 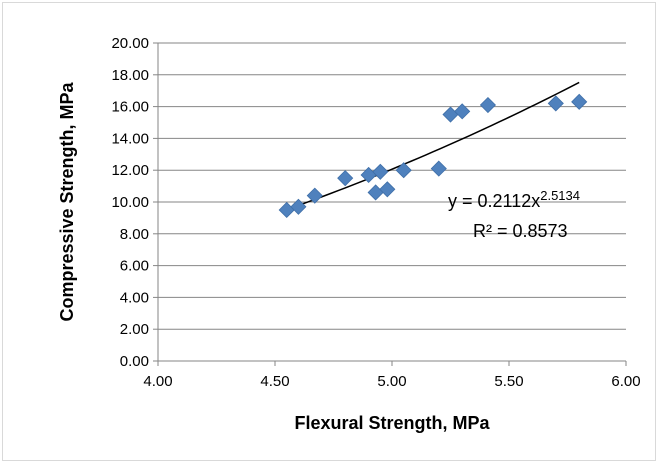 I want to click on y-tick-label: 0.00, so click(x=134, y=361).